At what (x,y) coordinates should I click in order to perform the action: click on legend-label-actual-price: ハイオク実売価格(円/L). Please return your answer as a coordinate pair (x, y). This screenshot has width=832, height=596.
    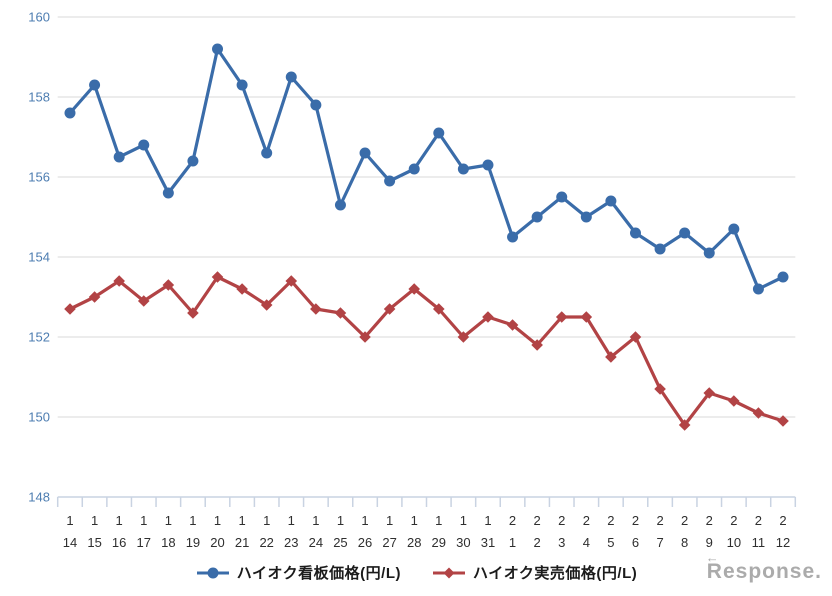
    Looking at the image, I should click on (555, 573).